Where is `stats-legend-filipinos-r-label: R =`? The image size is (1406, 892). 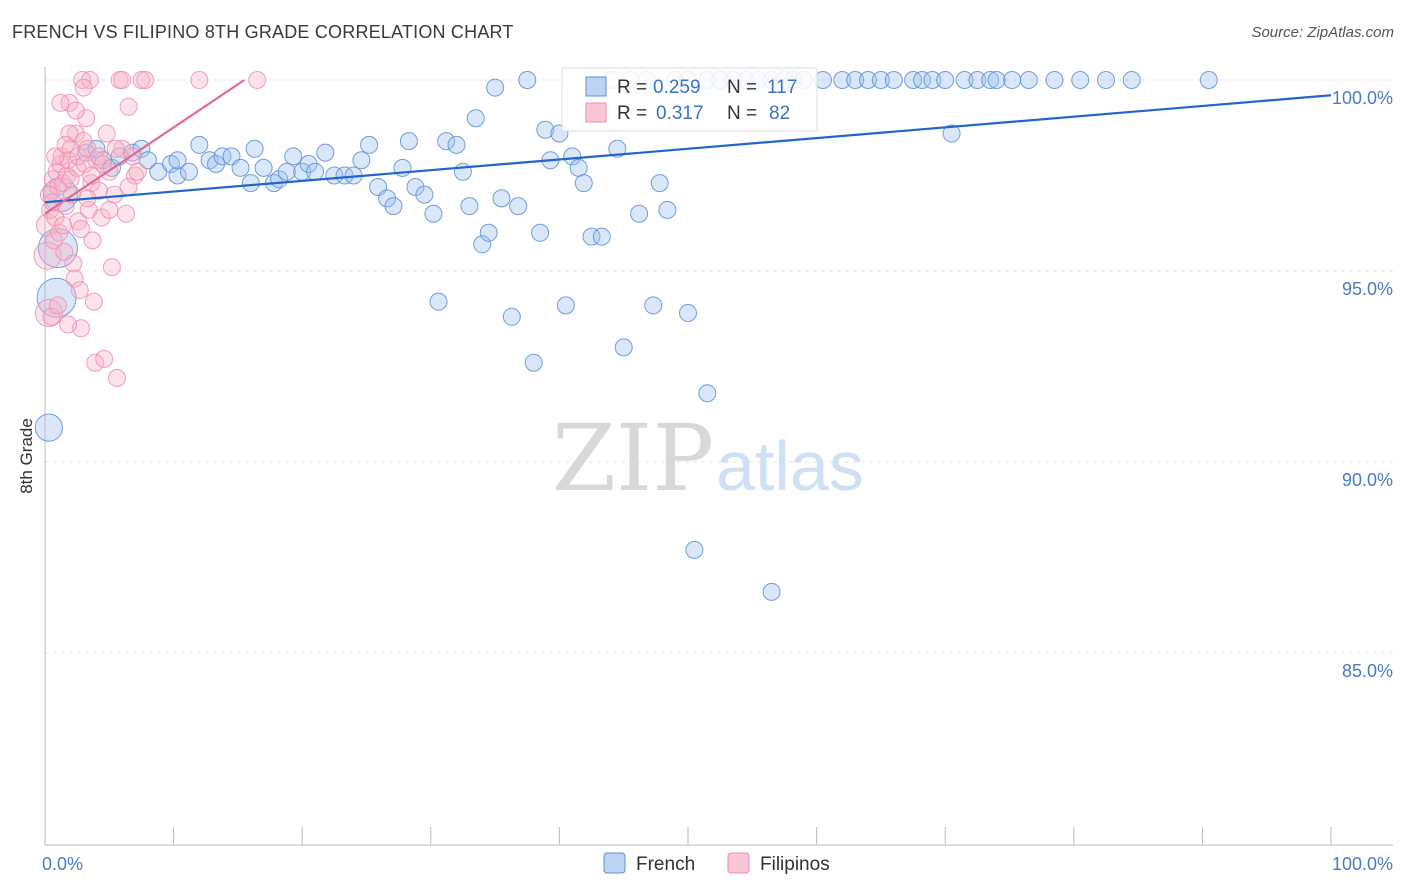
stats-legend-filipinos-r-label: R = is located at coordinates (632, 113).